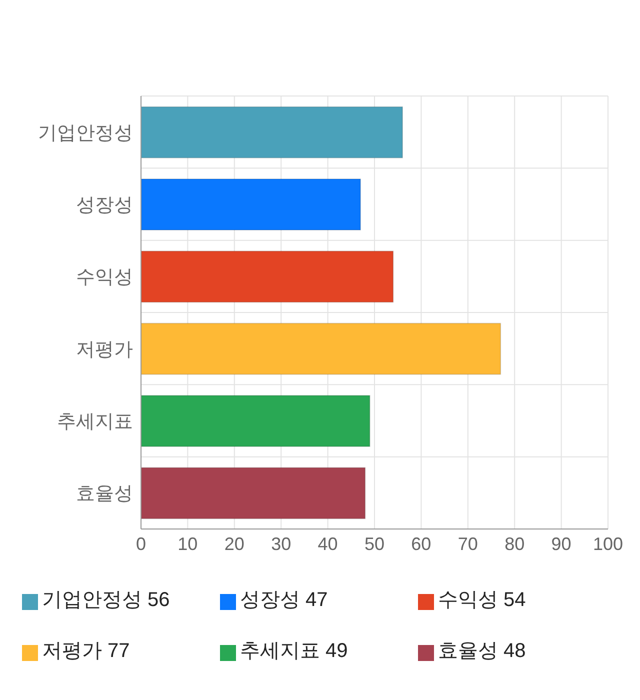  Describe the element at coordinates (482, 651) in the screenshot. I see `legend-label: 효율성 48` at that location.